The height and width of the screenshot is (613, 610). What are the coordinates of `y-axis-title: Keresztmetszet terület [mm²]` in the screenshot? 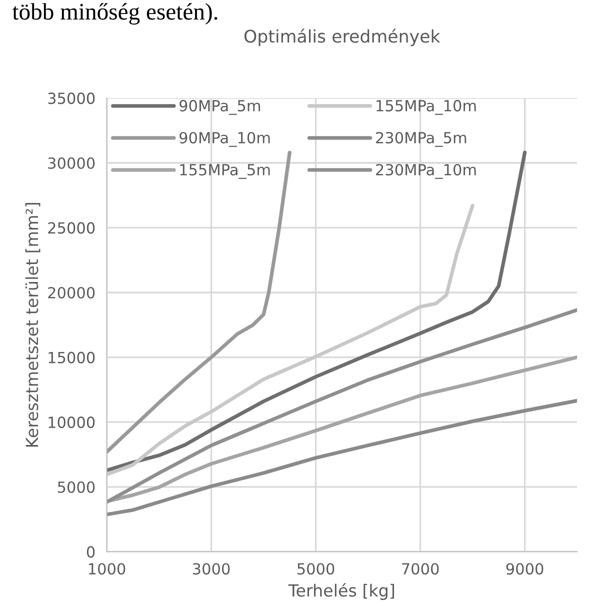 It's located at (32, 324).